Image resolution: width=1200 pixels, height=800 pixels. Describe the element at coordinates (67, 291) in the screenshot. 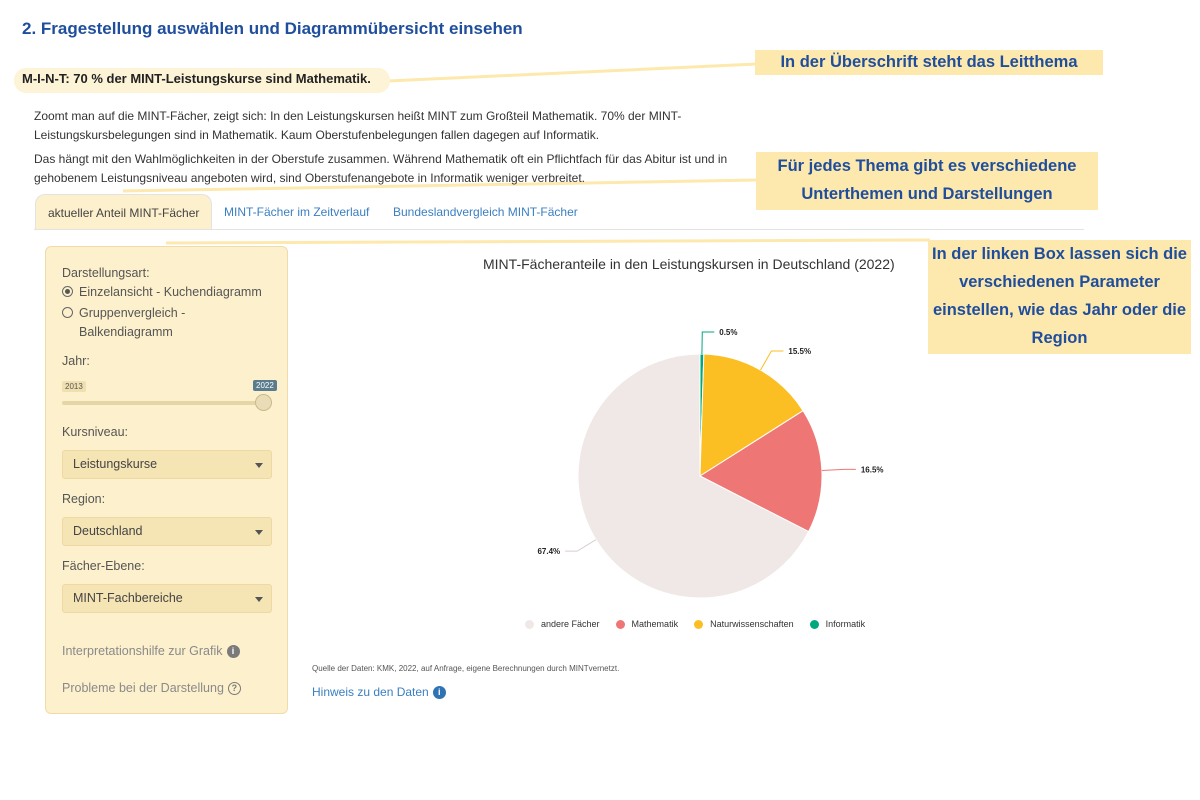

I see `radio-checked-icon` at that location.